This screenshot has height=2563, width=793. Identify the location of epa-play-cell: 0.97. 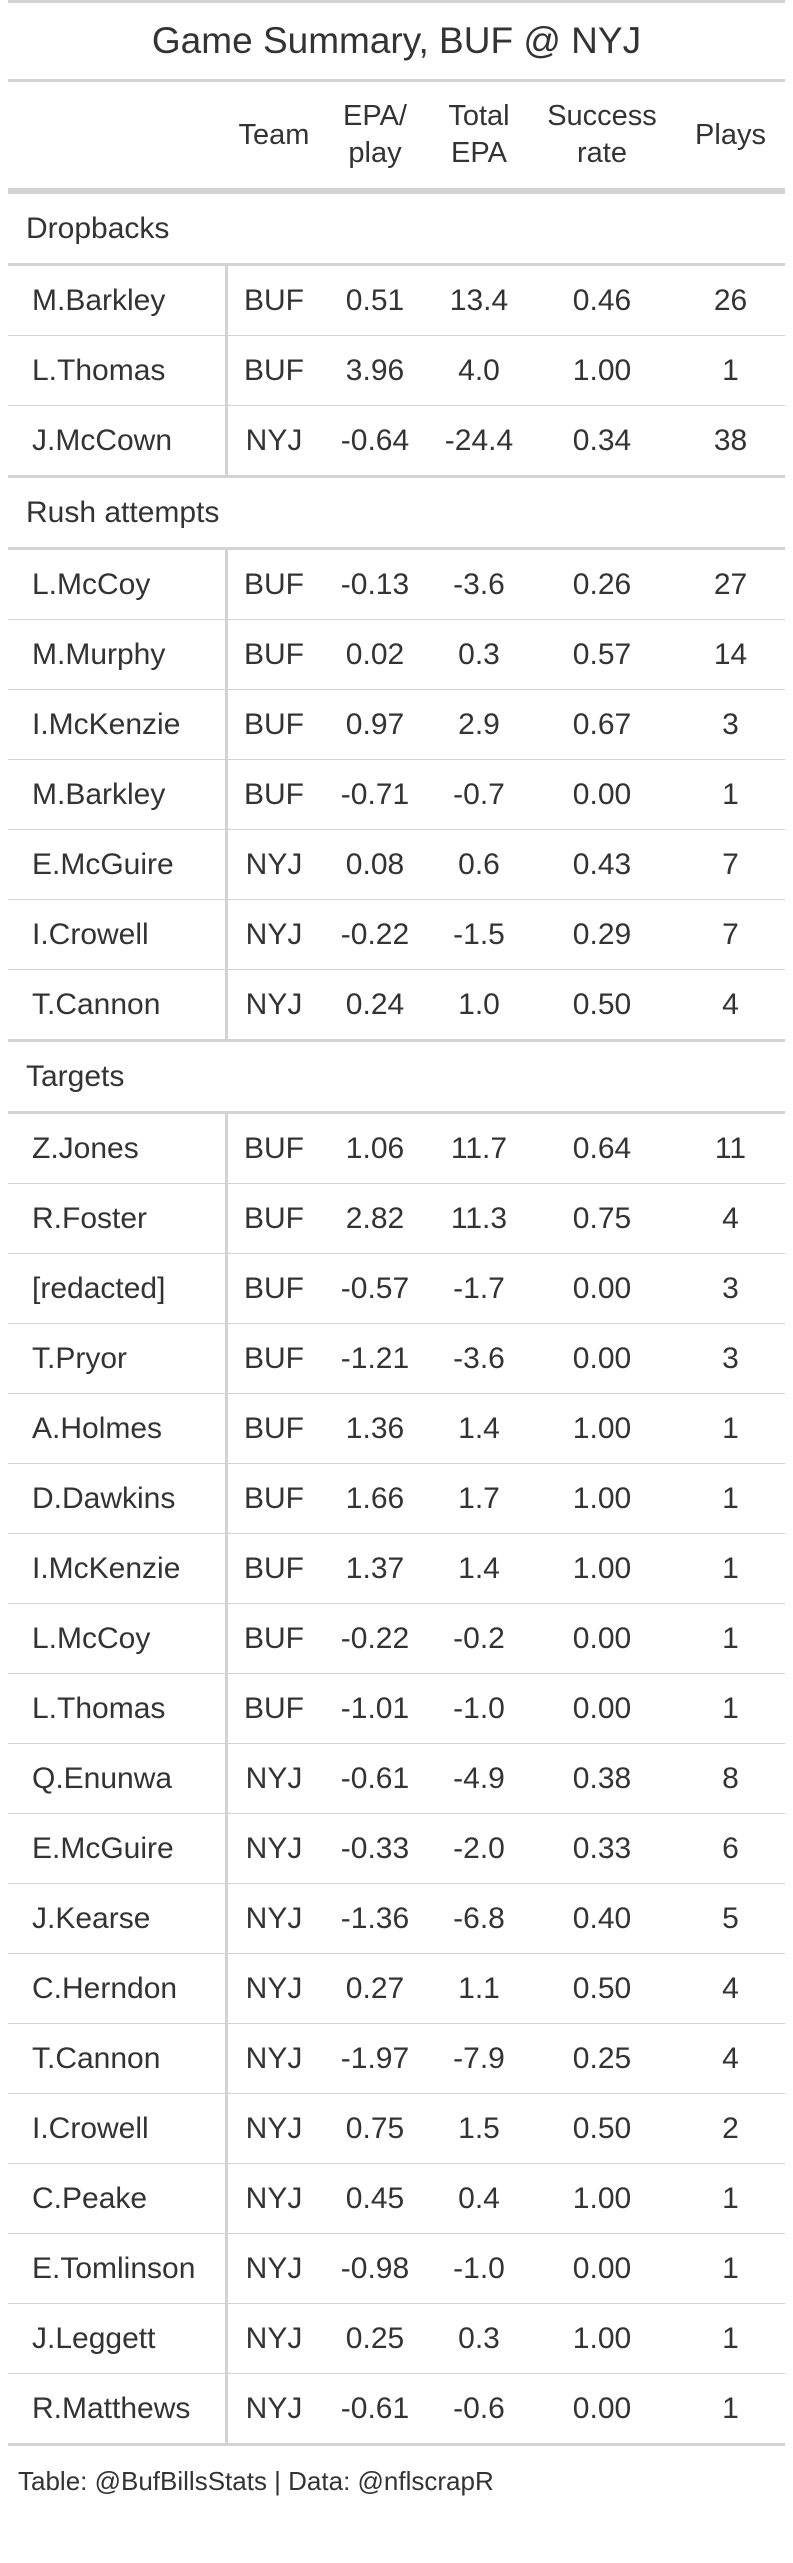
(375, 724).